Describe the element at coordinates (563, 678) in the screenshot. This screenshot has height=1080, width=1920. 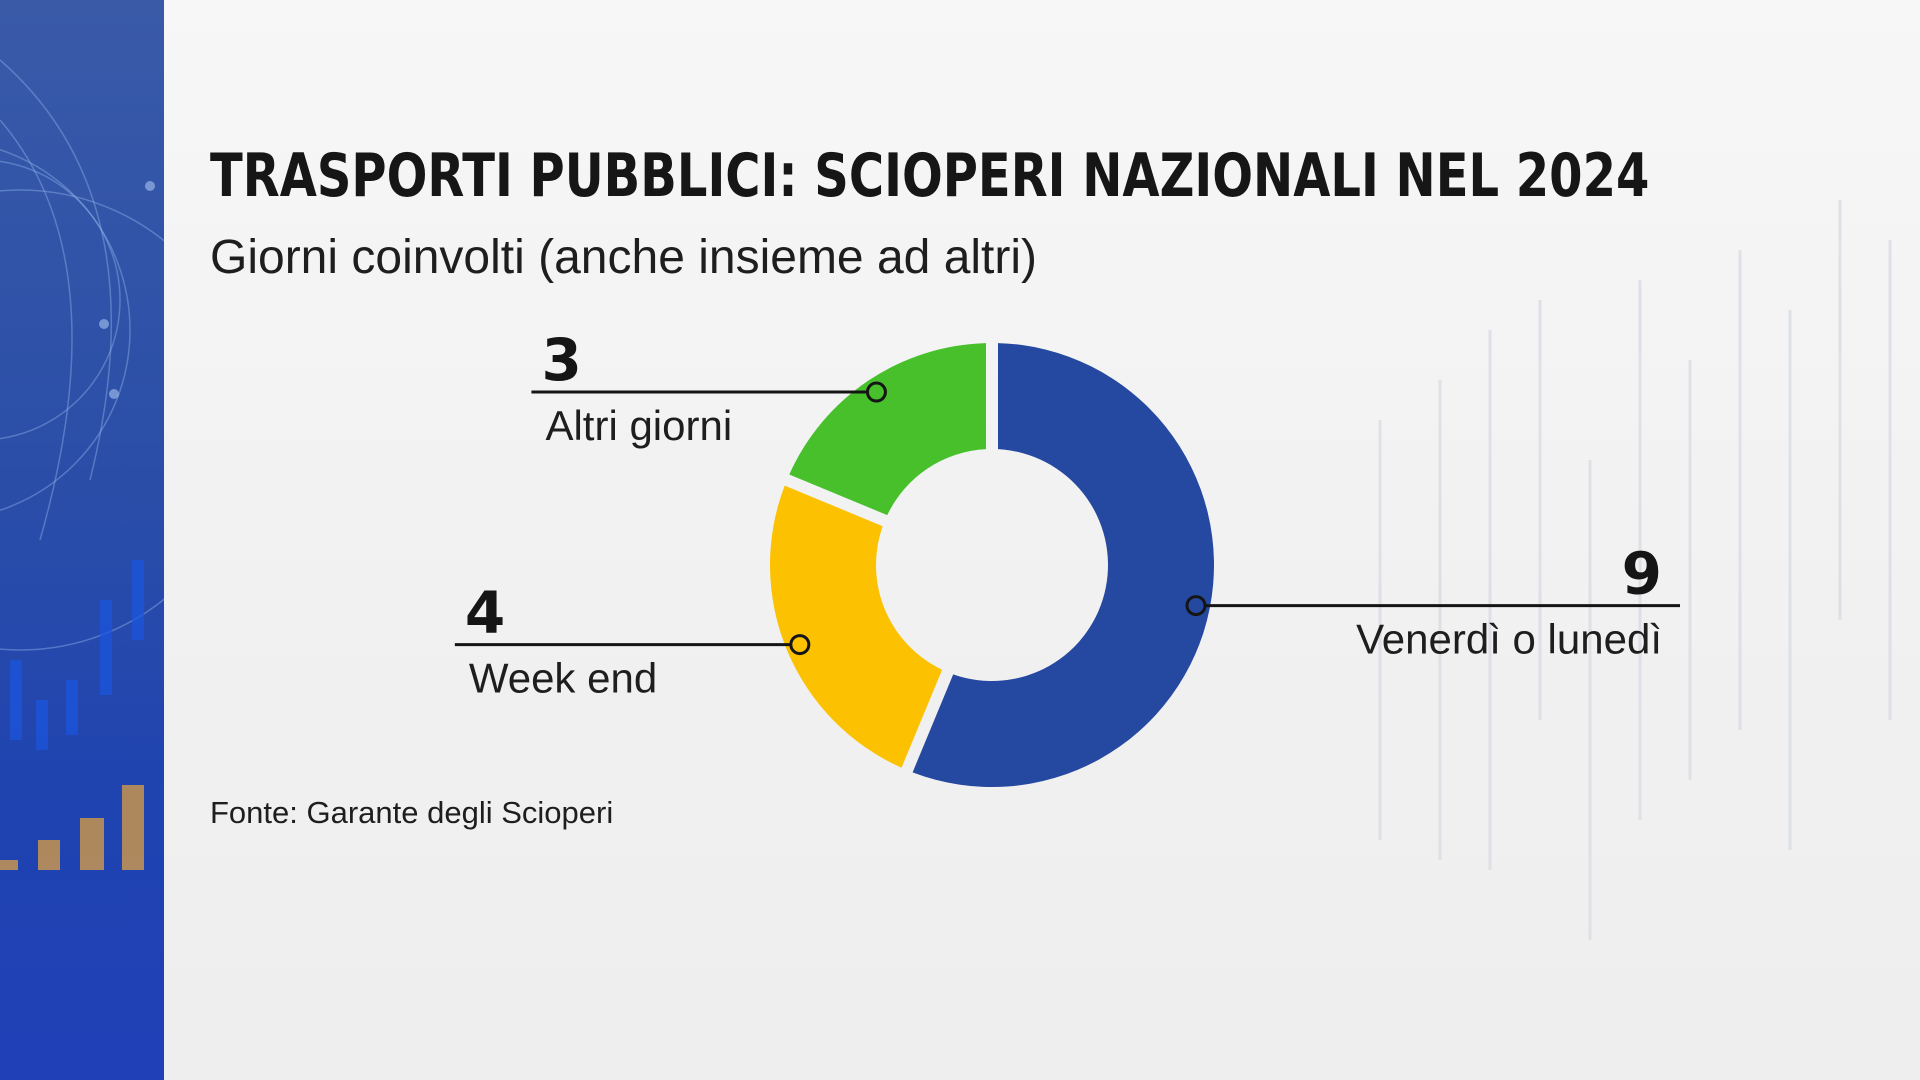
I see `category-label-week-end: Week end` at that location.